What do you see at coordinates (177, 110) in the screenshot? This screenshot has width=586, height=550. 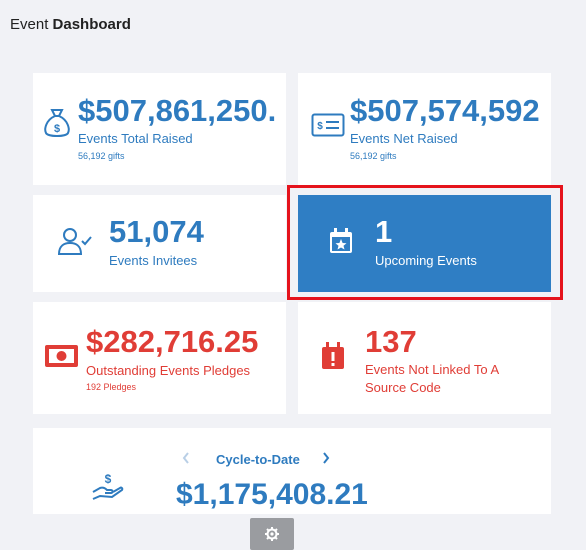 I see `total-raised-value: $507,861,250.` at bounding box center [177, 110].